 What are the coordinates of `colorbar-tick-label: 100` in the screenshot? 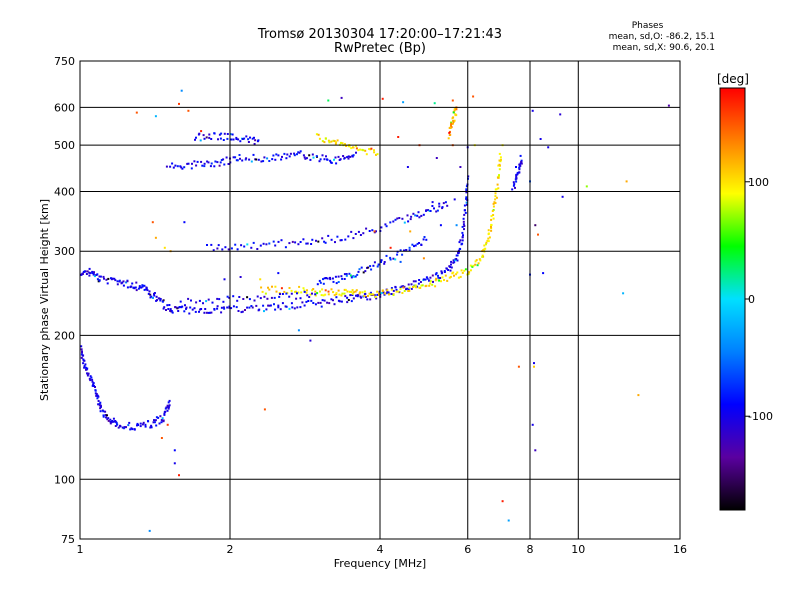 It's located at (758, 182).